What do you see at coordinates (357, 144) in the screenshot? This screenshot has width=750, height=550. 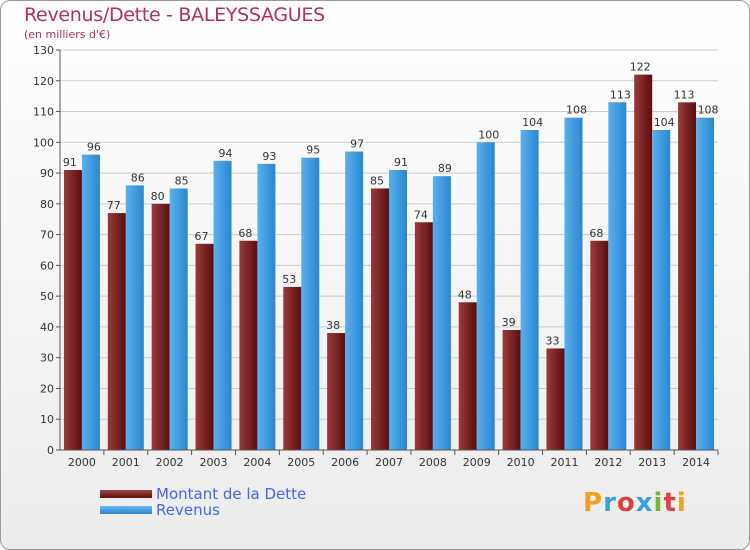 I see `data-label: 97` at bounding box center [357, 144].